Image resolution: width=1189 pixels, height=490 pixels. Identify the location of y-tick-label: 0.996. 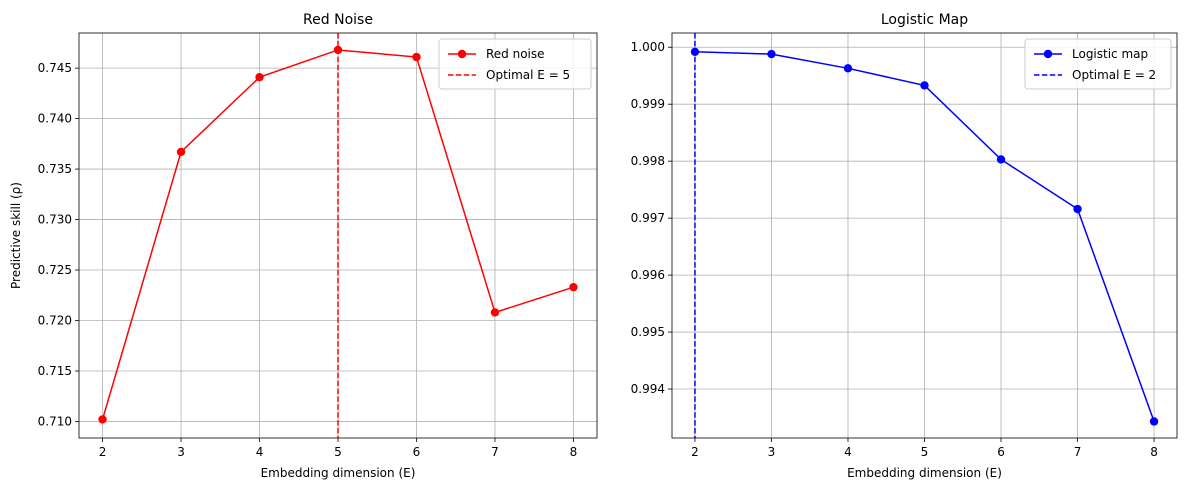
(648, 275).